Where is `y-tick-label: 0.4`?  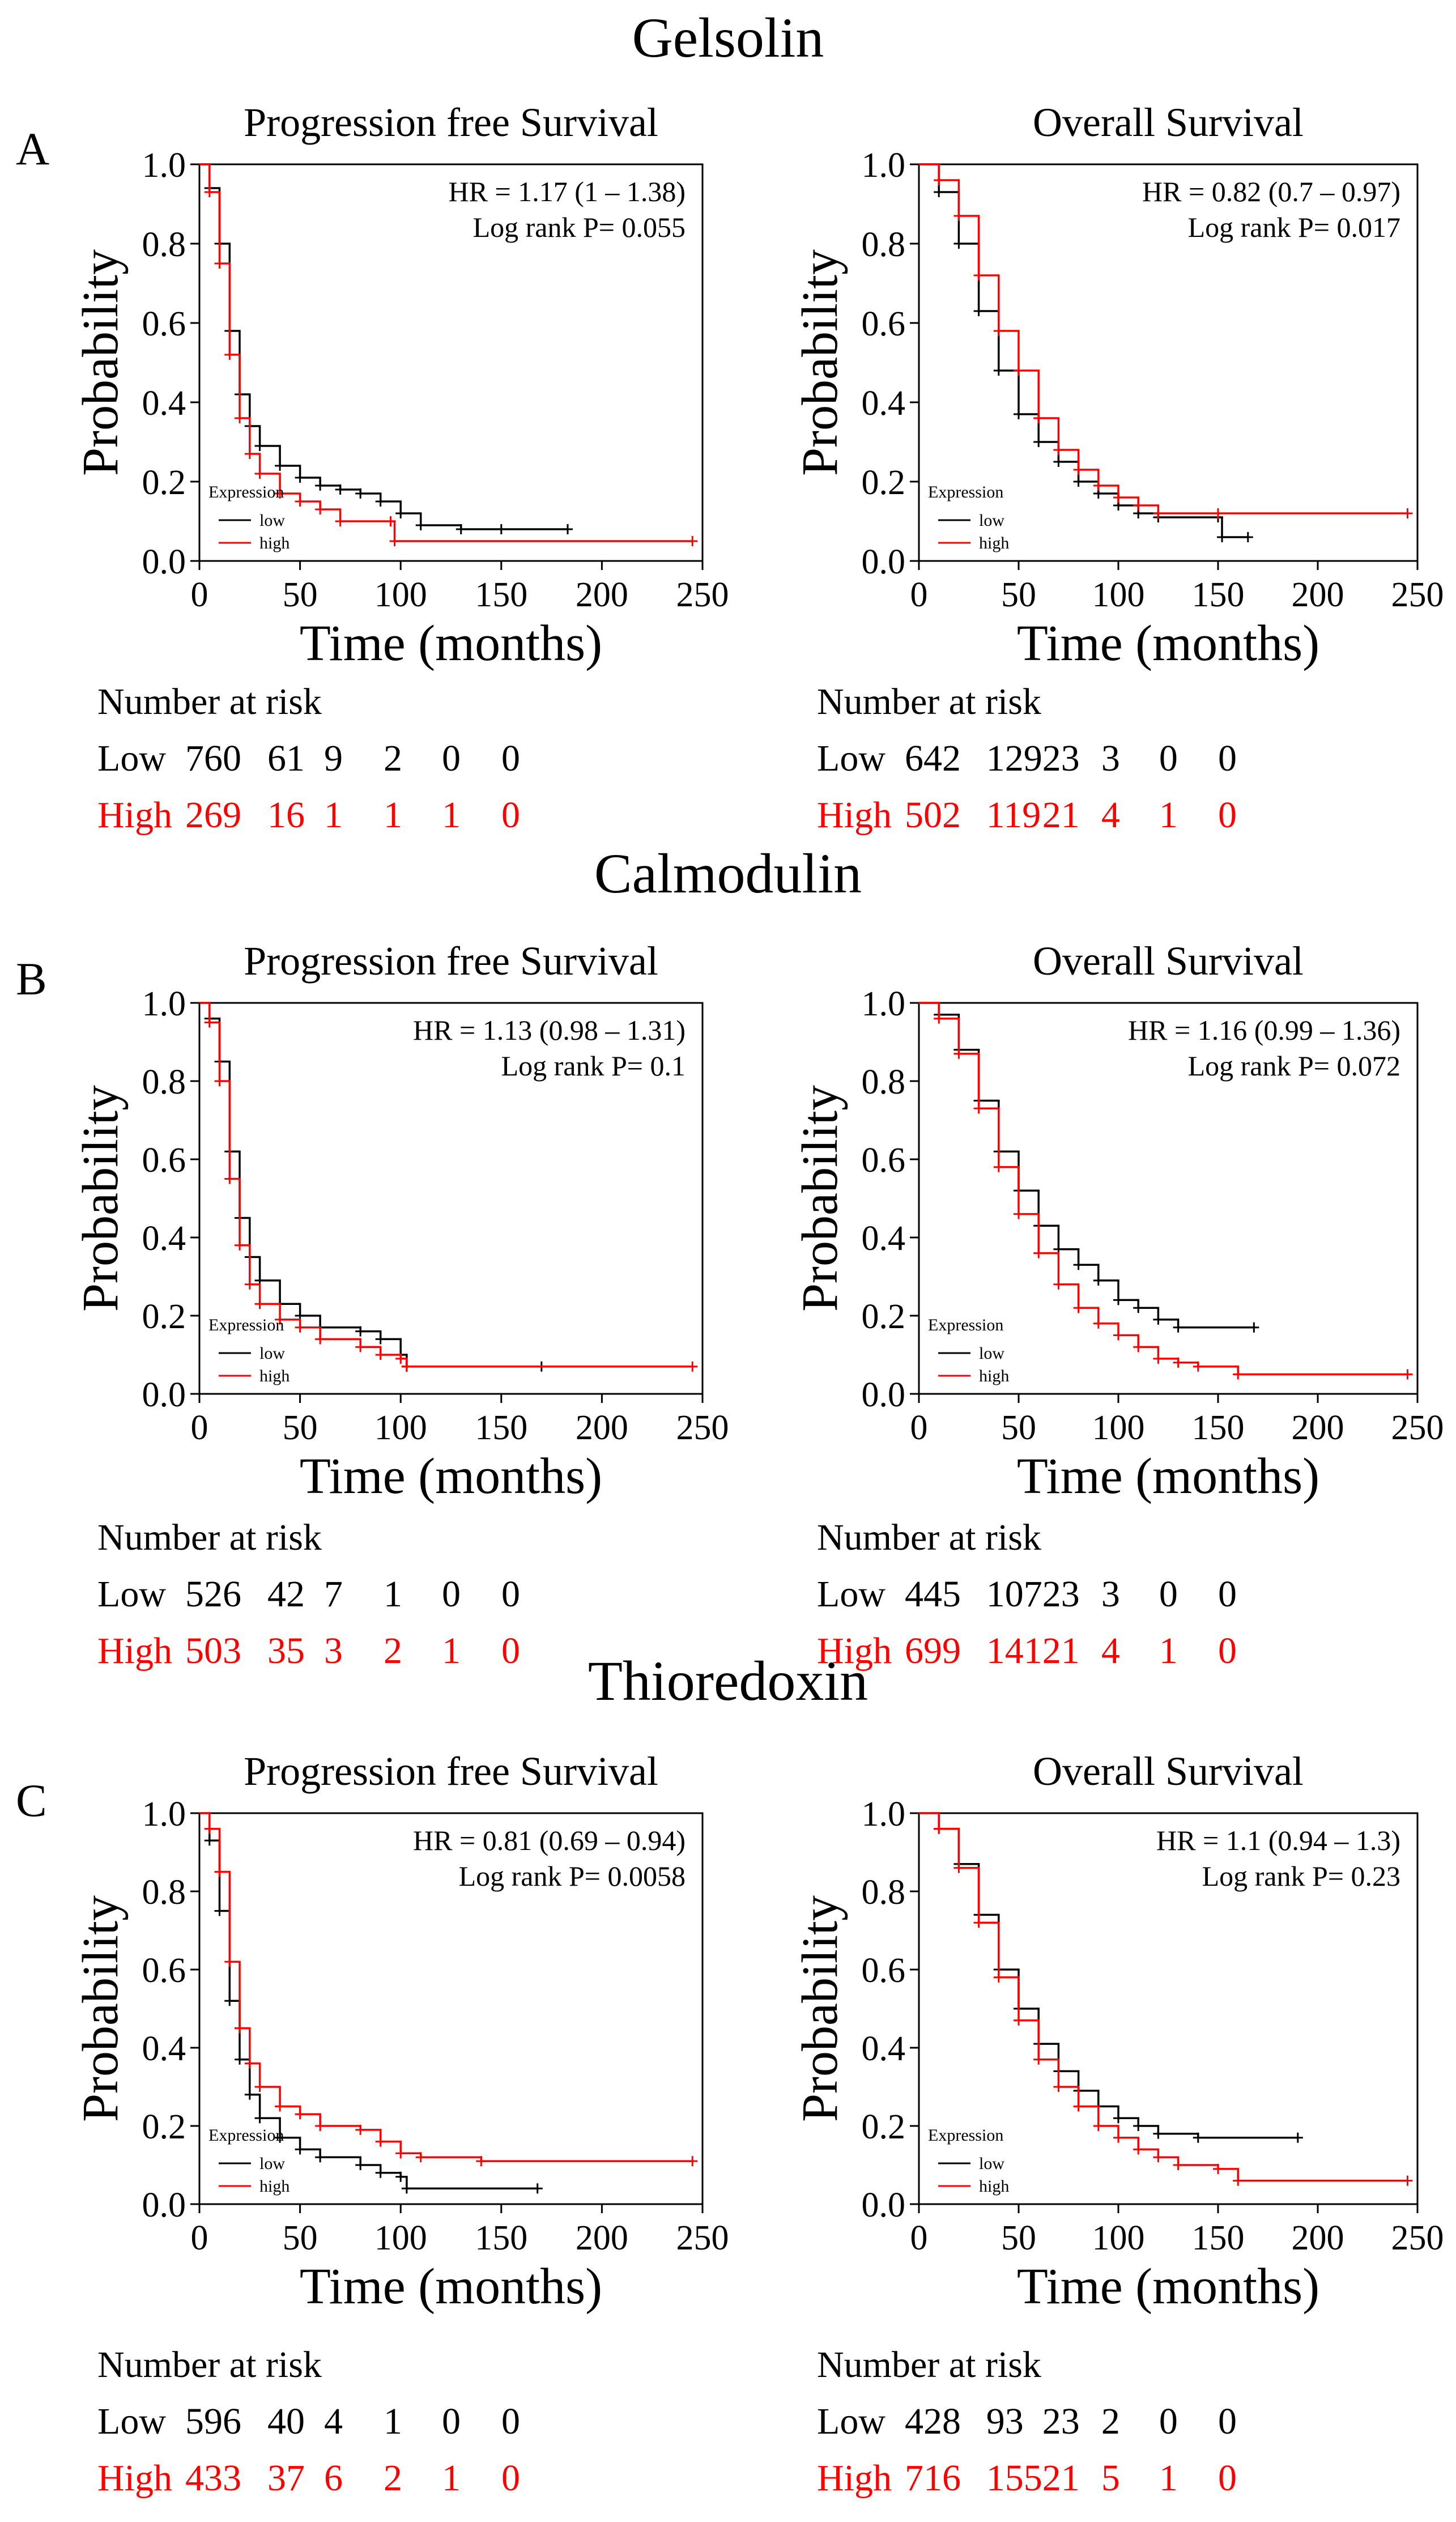 y-tick-label: 0.4 is located at coordinates (164, 1239).